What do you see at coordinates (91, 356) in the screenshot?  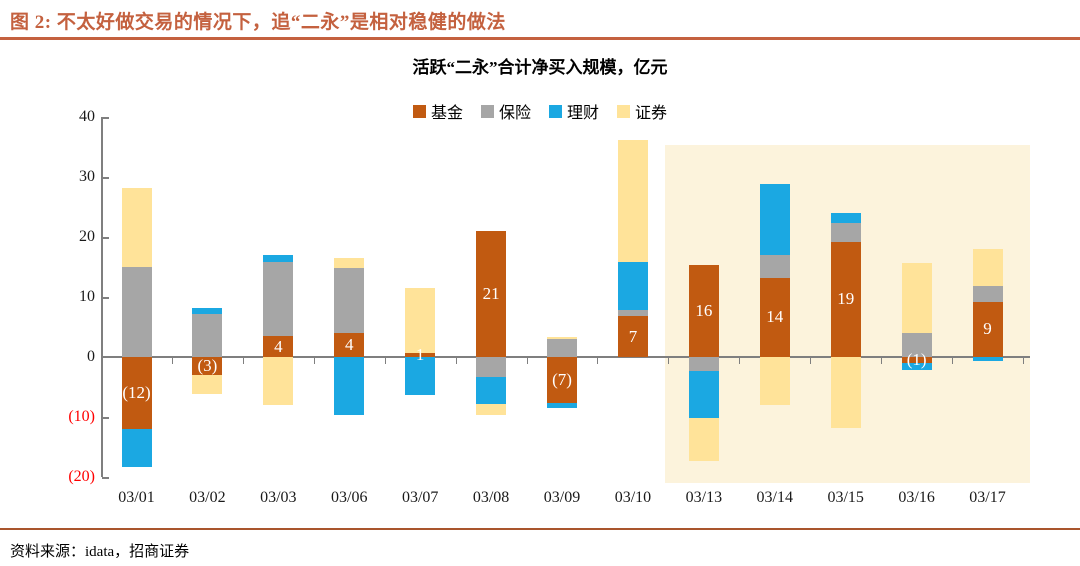 I see `y-axis-tick-label: 0` at bounding box center [91, 356].